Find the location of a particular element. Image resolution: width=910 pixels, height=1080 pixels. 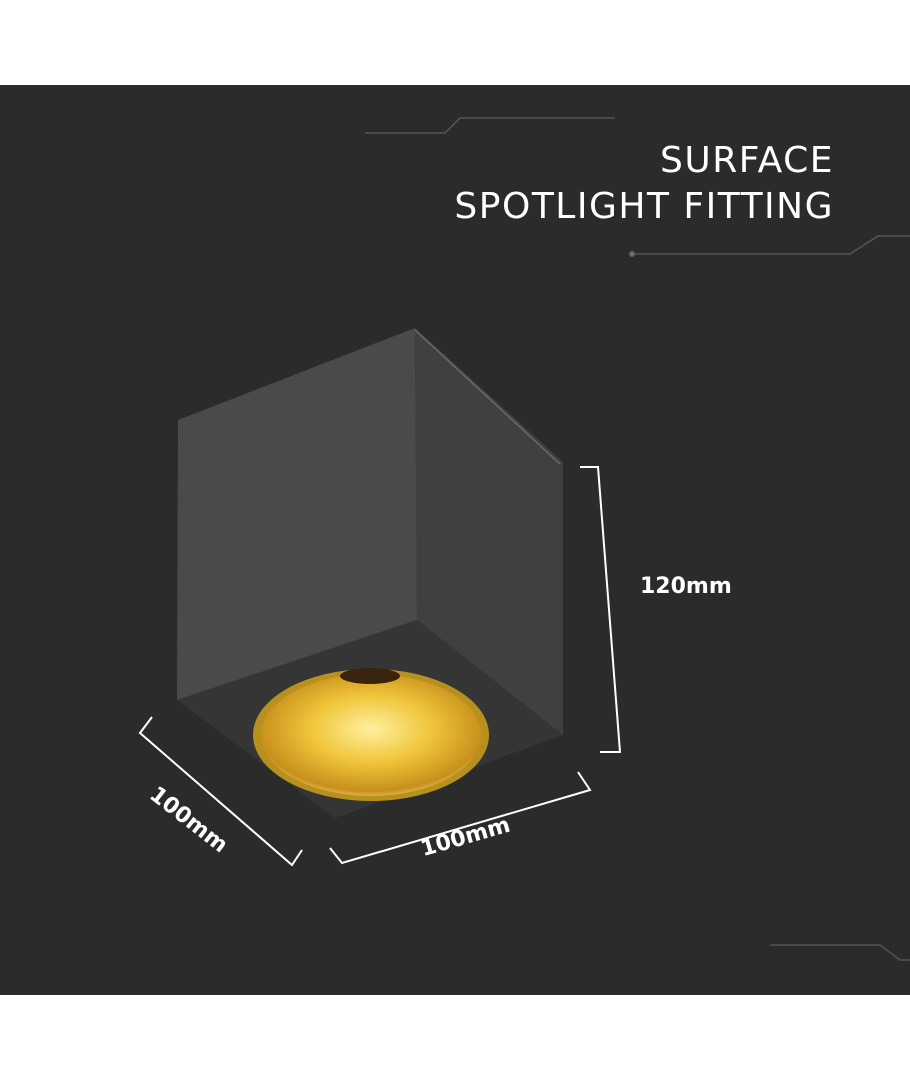

housing-side-face is located at coordinates (489, 531).